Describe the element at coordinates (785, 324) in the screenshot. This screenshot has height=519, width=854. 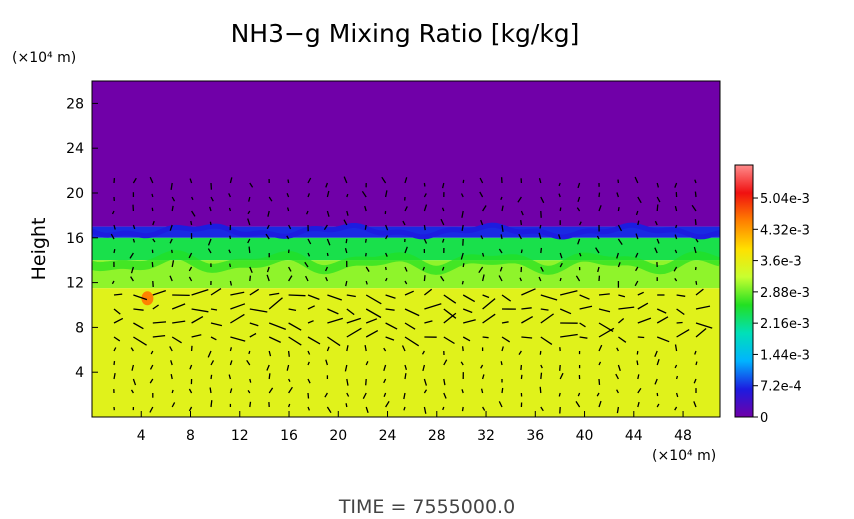
I see `colorbar-tick-label: 2.16e-3` at that location.